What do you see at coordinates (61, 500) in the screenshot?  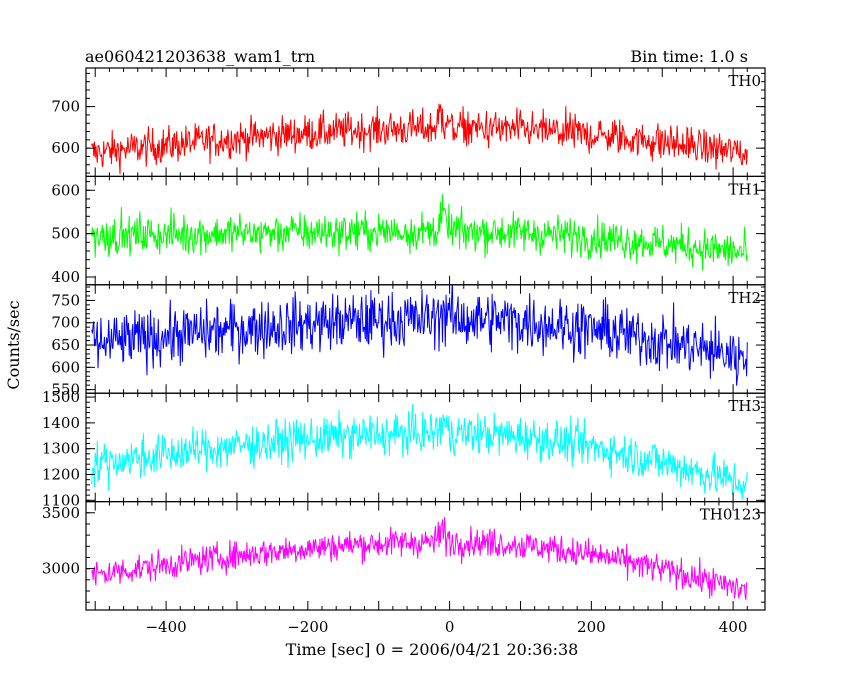 I see `y-tick-label: 1100` at bounding box center [61, 500].